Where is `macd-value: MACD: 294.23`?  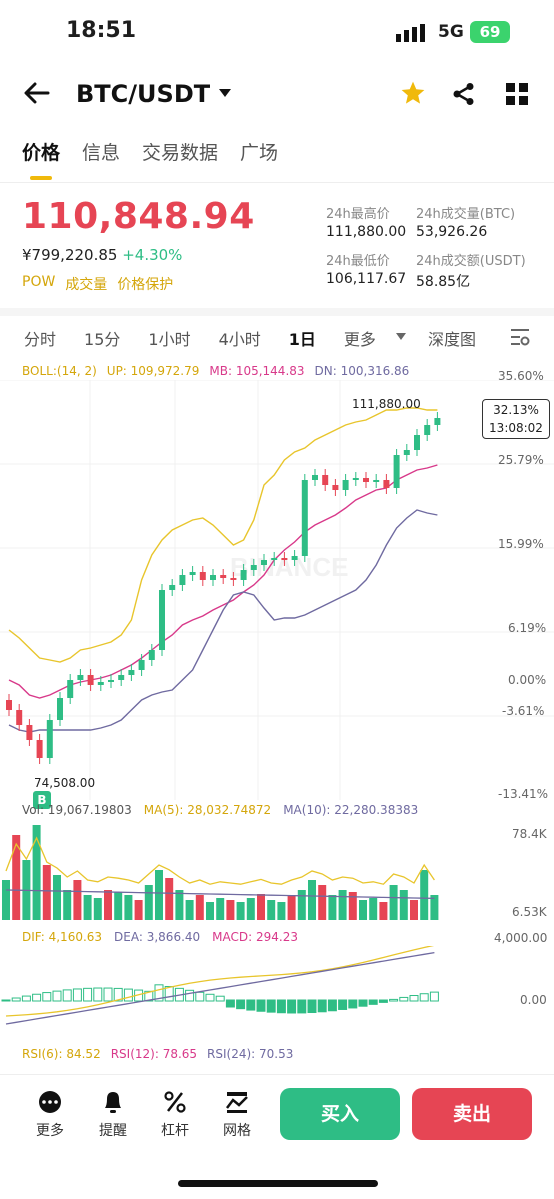
macd-value: MACD: 294.23 is located at coordinates (255, 937).